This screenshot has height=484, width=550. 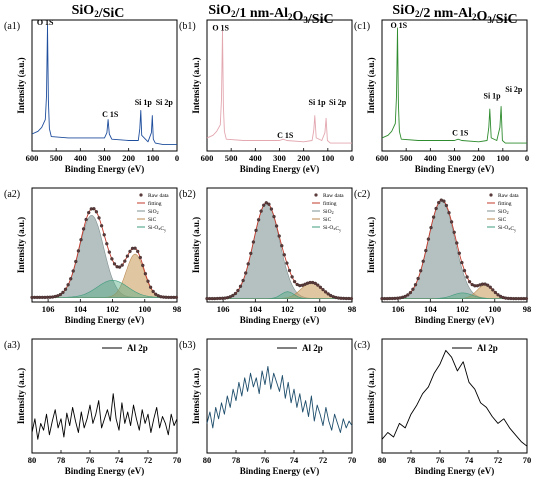 What do you see at coordinates (187, 345) in the screenshot?
I see `panel-label: (b3)` at bounding box center [187, 345].